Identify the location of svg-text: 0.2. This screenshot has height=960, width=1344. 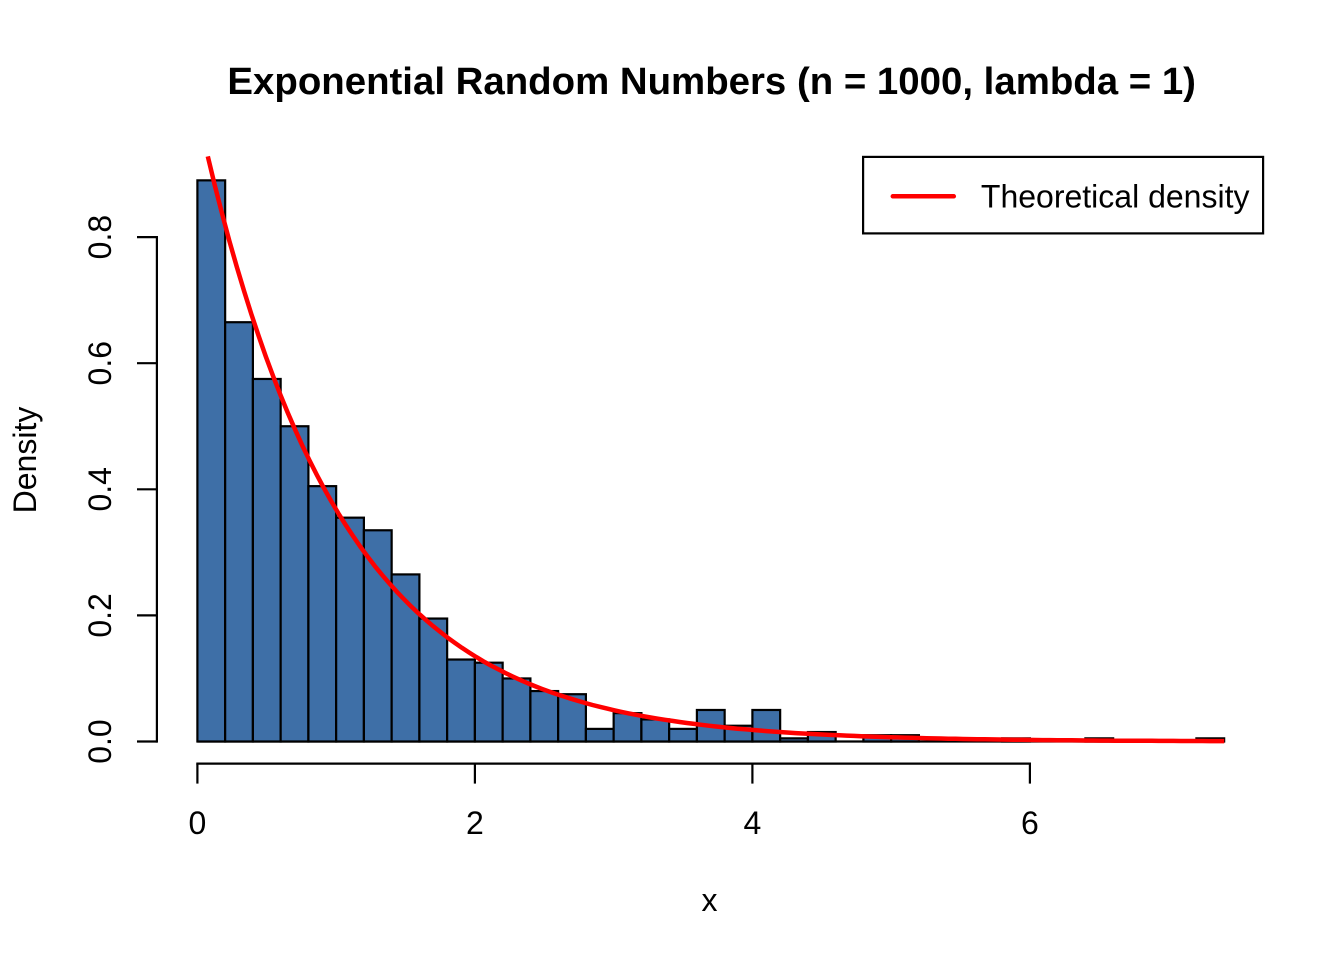
(100, 615).